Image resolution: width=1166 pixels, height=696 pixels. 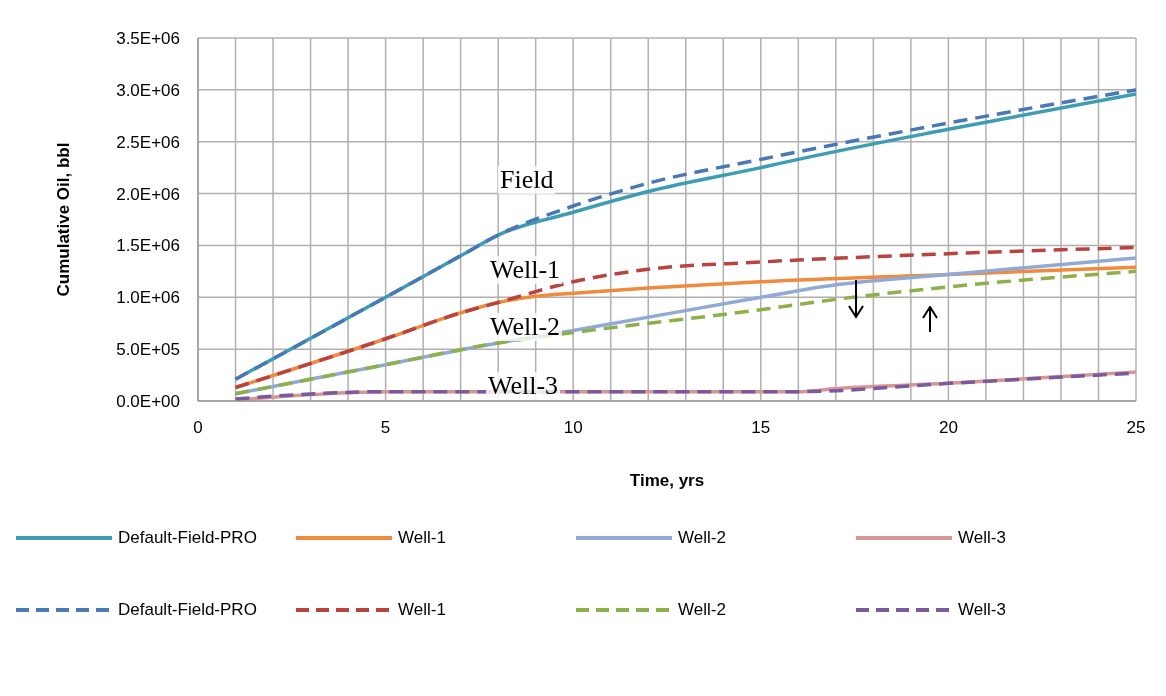 What do you see at coordinates (148, 246) in the screenshot?
I see `y-tick-label: 1.5E+06` at bounding box center [148, 246].